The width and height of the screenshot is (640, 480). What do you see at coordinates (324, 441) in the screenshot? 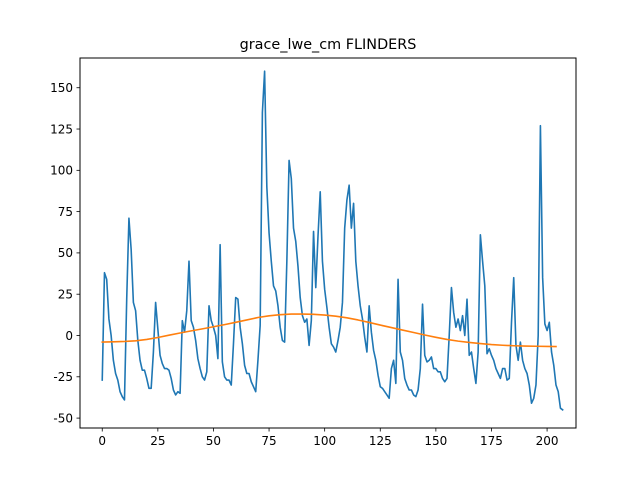
I see `x-tick-label: 100` at bounding box center [324, 441].